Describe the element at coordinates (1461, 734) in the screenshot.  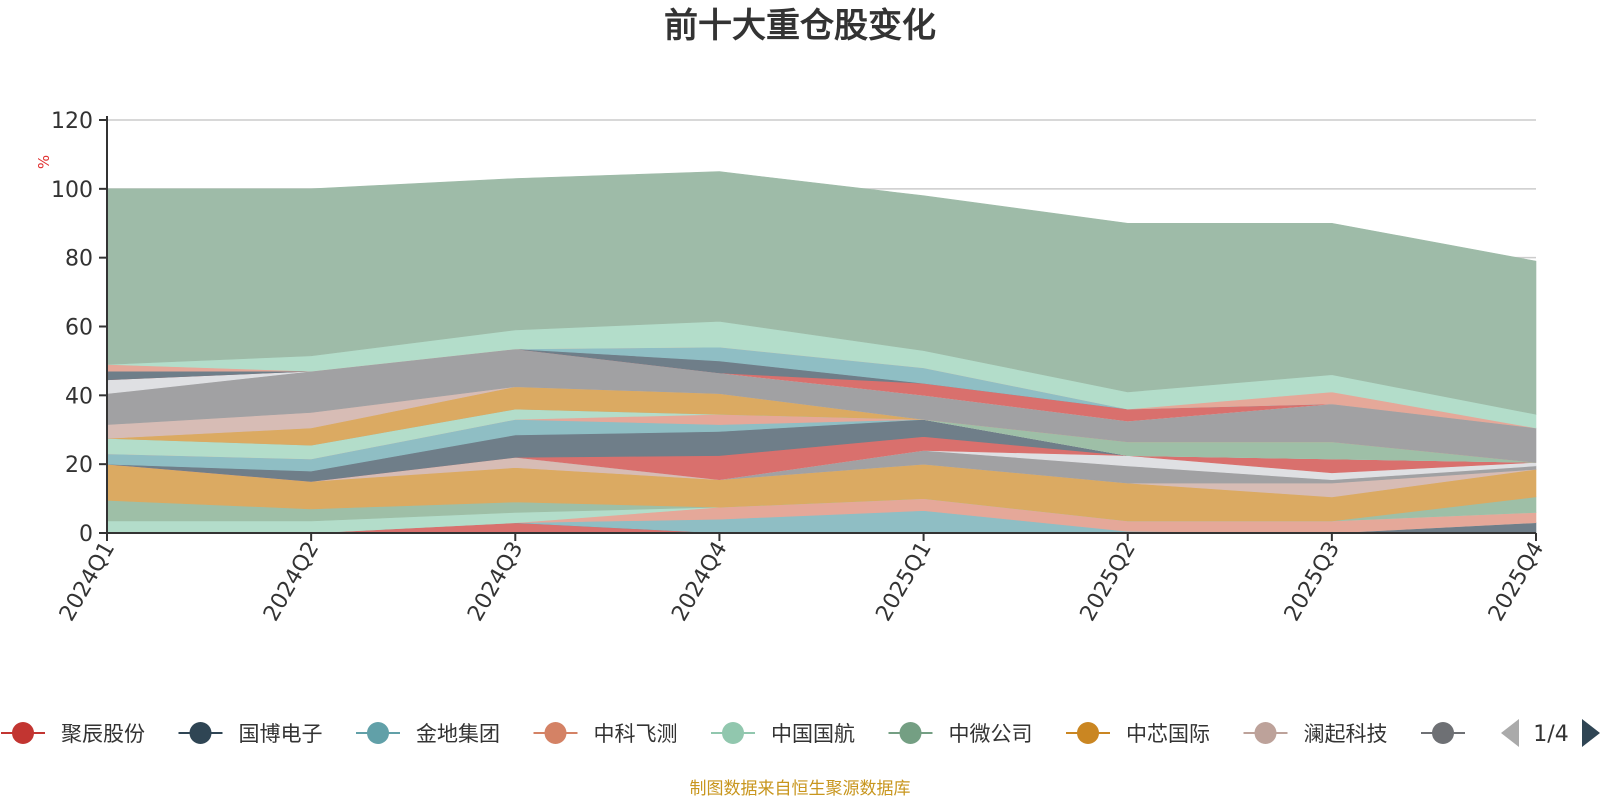
I see `legend-item-8: 彳` at that location.